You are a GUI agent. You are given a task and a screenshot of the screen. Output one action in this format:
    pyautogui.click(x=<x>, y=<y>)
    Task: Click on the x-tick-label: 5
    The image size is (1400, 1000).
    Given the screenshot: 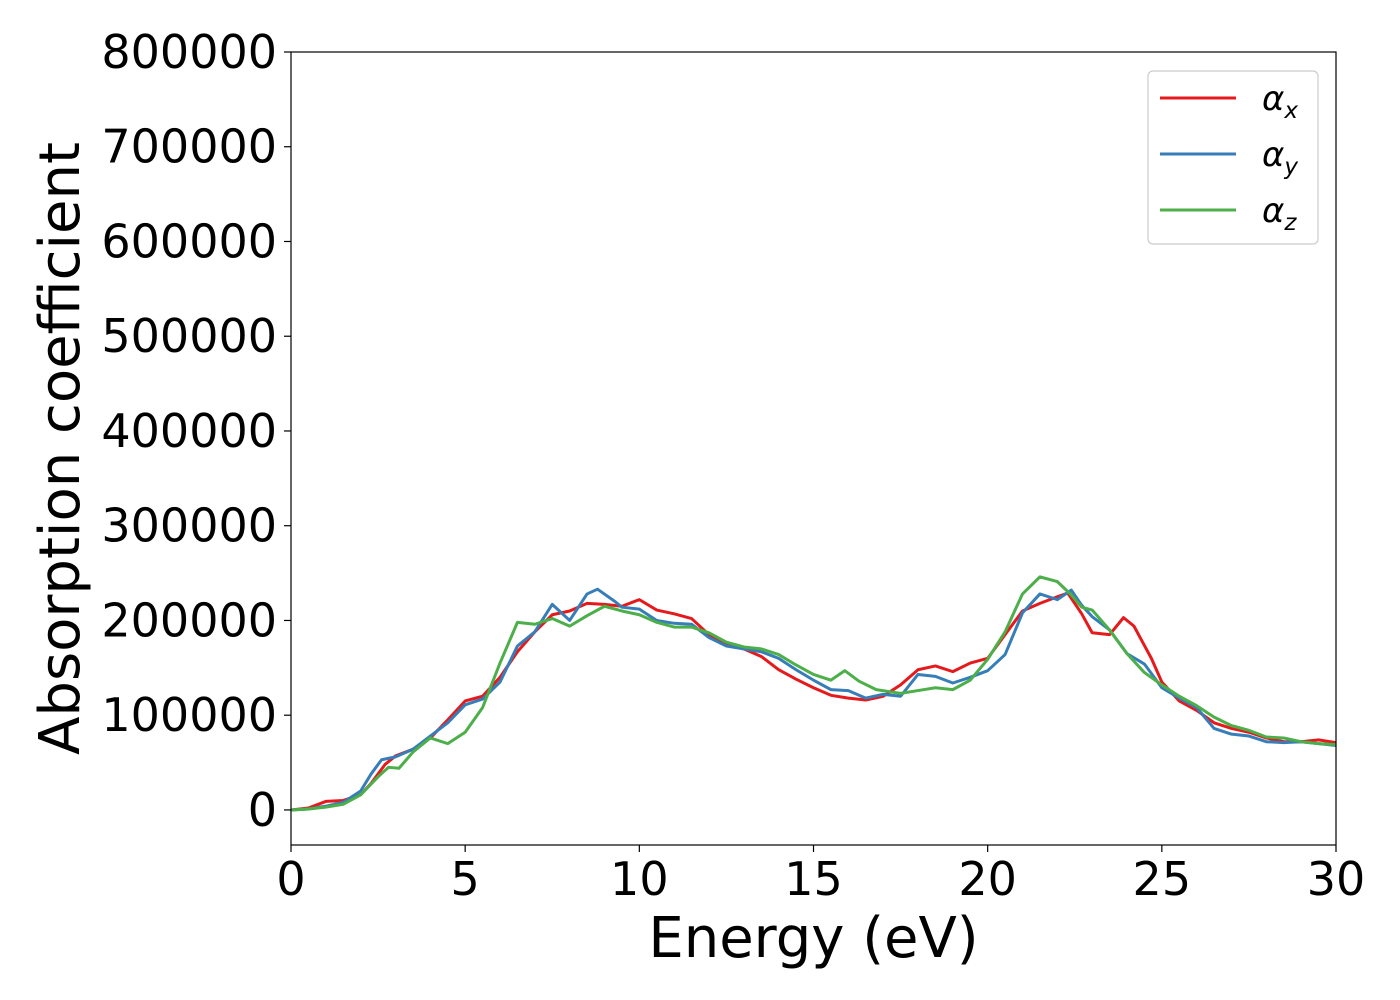 What is the action you would take?
    pyautogui.click(x=465, y=879)
    